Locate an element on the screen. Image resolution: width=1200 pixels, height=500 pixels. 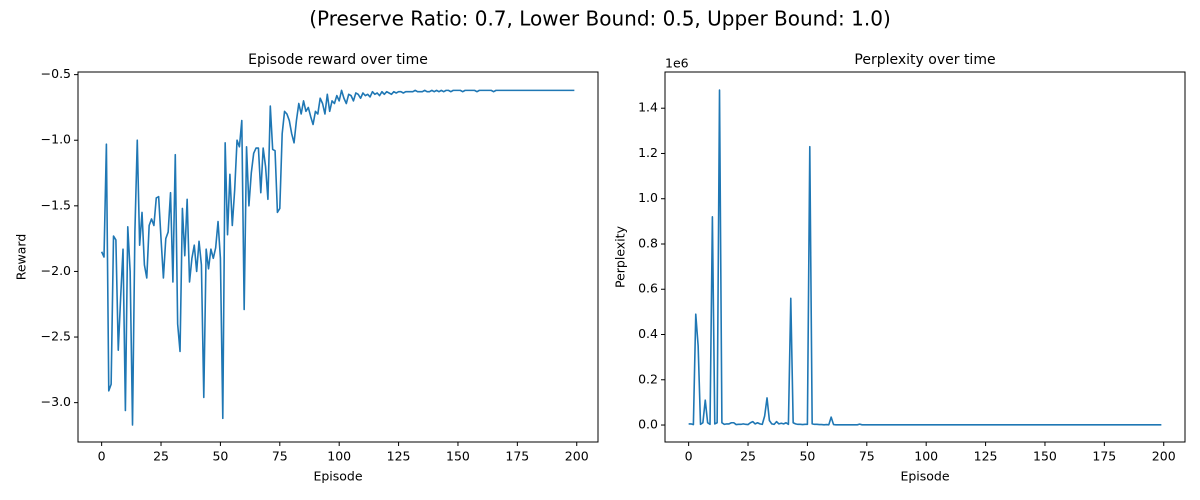
subplot-title: Episode reward over time is located at coordinates (338, 60).